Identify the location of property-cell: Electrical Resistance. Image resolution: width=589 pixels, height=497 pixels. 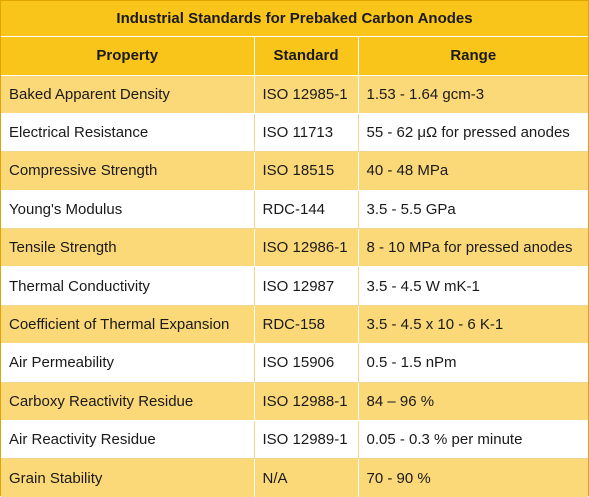
(128, 133).